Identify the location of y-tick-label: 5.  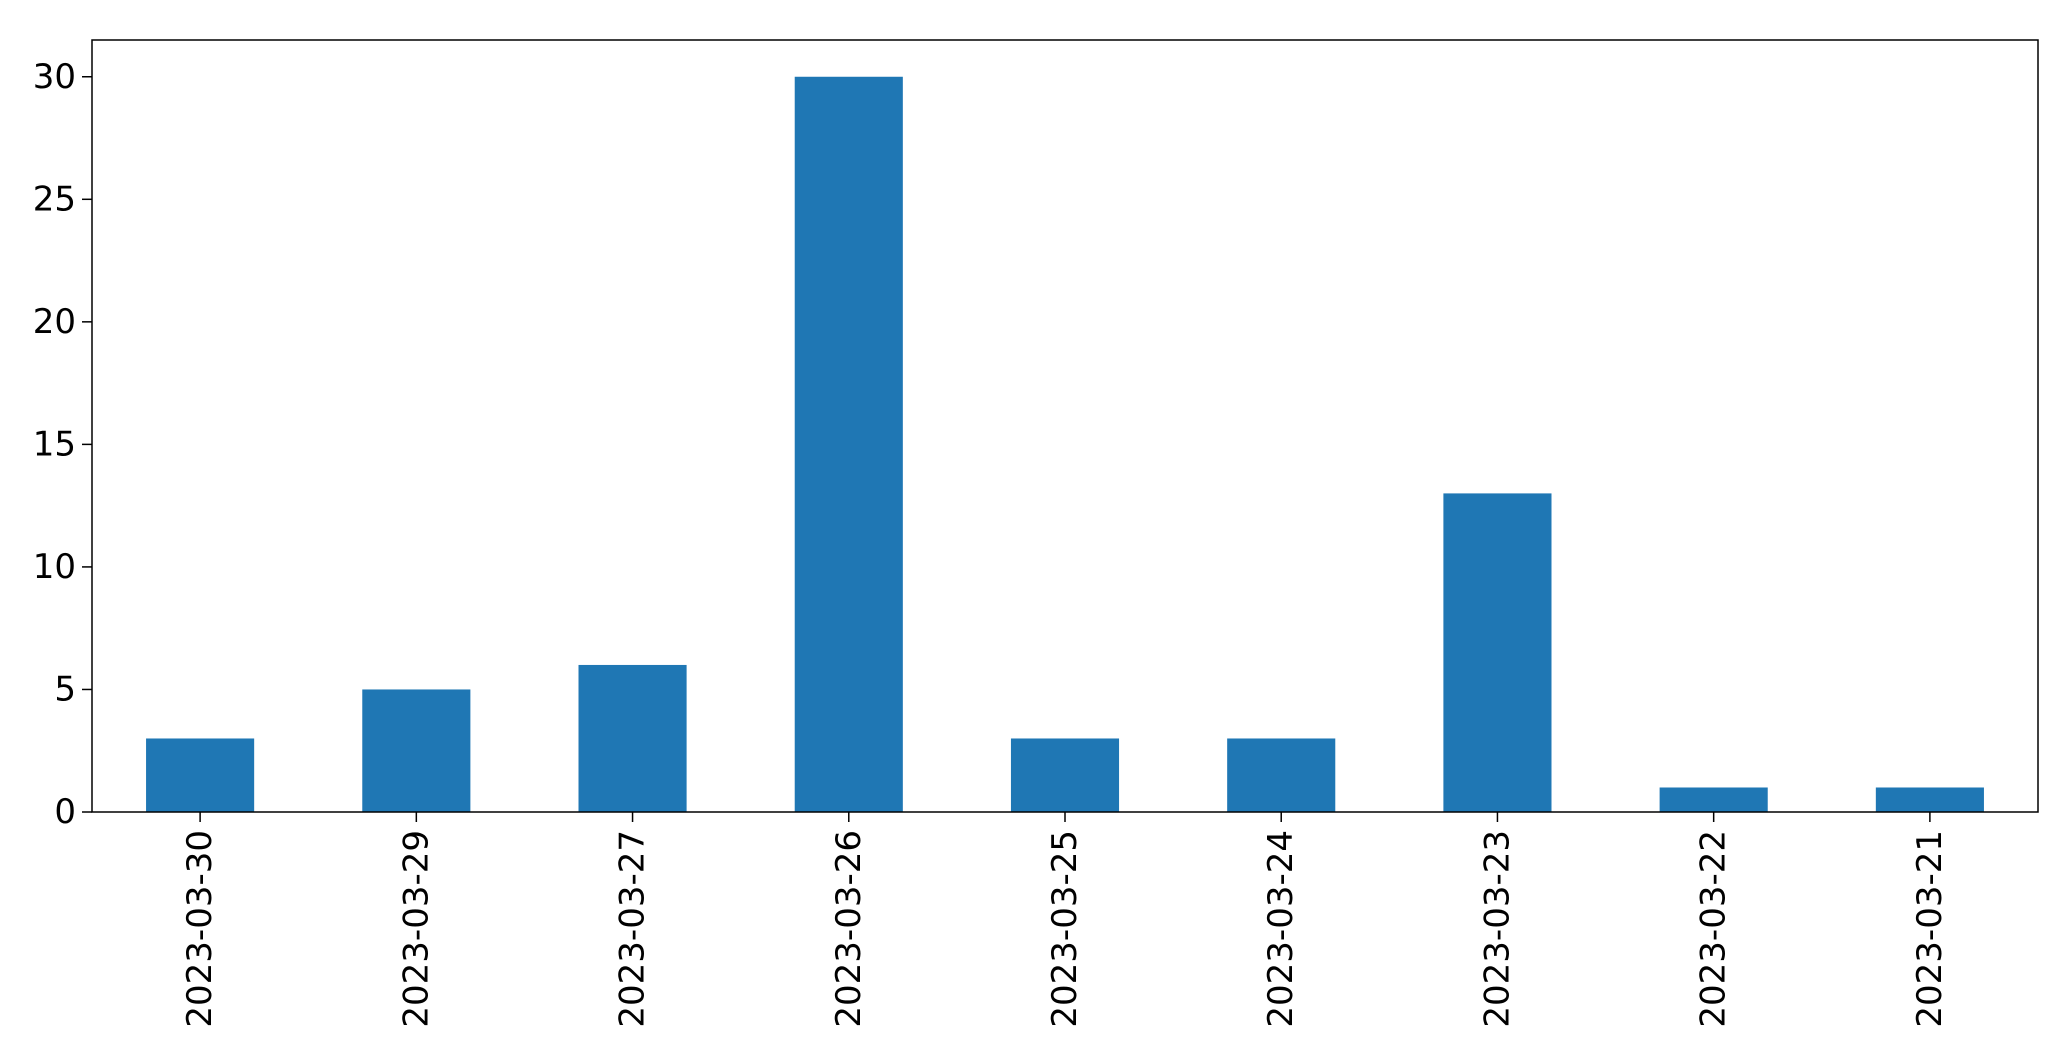
(65, 689).